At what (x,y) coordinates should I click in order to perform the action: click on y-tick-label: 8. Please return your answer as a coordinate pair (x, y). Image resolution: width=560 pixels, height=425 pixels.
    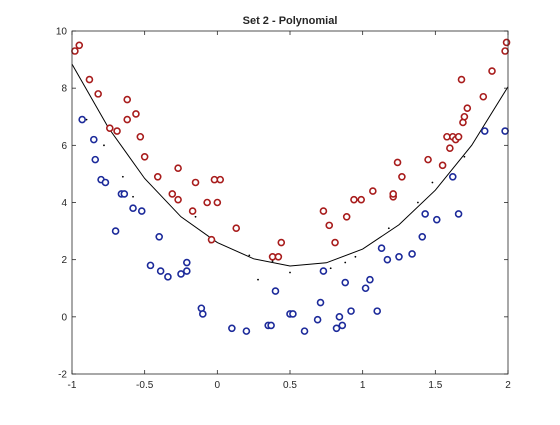
    Looking at the image, I should click on (64, 89).